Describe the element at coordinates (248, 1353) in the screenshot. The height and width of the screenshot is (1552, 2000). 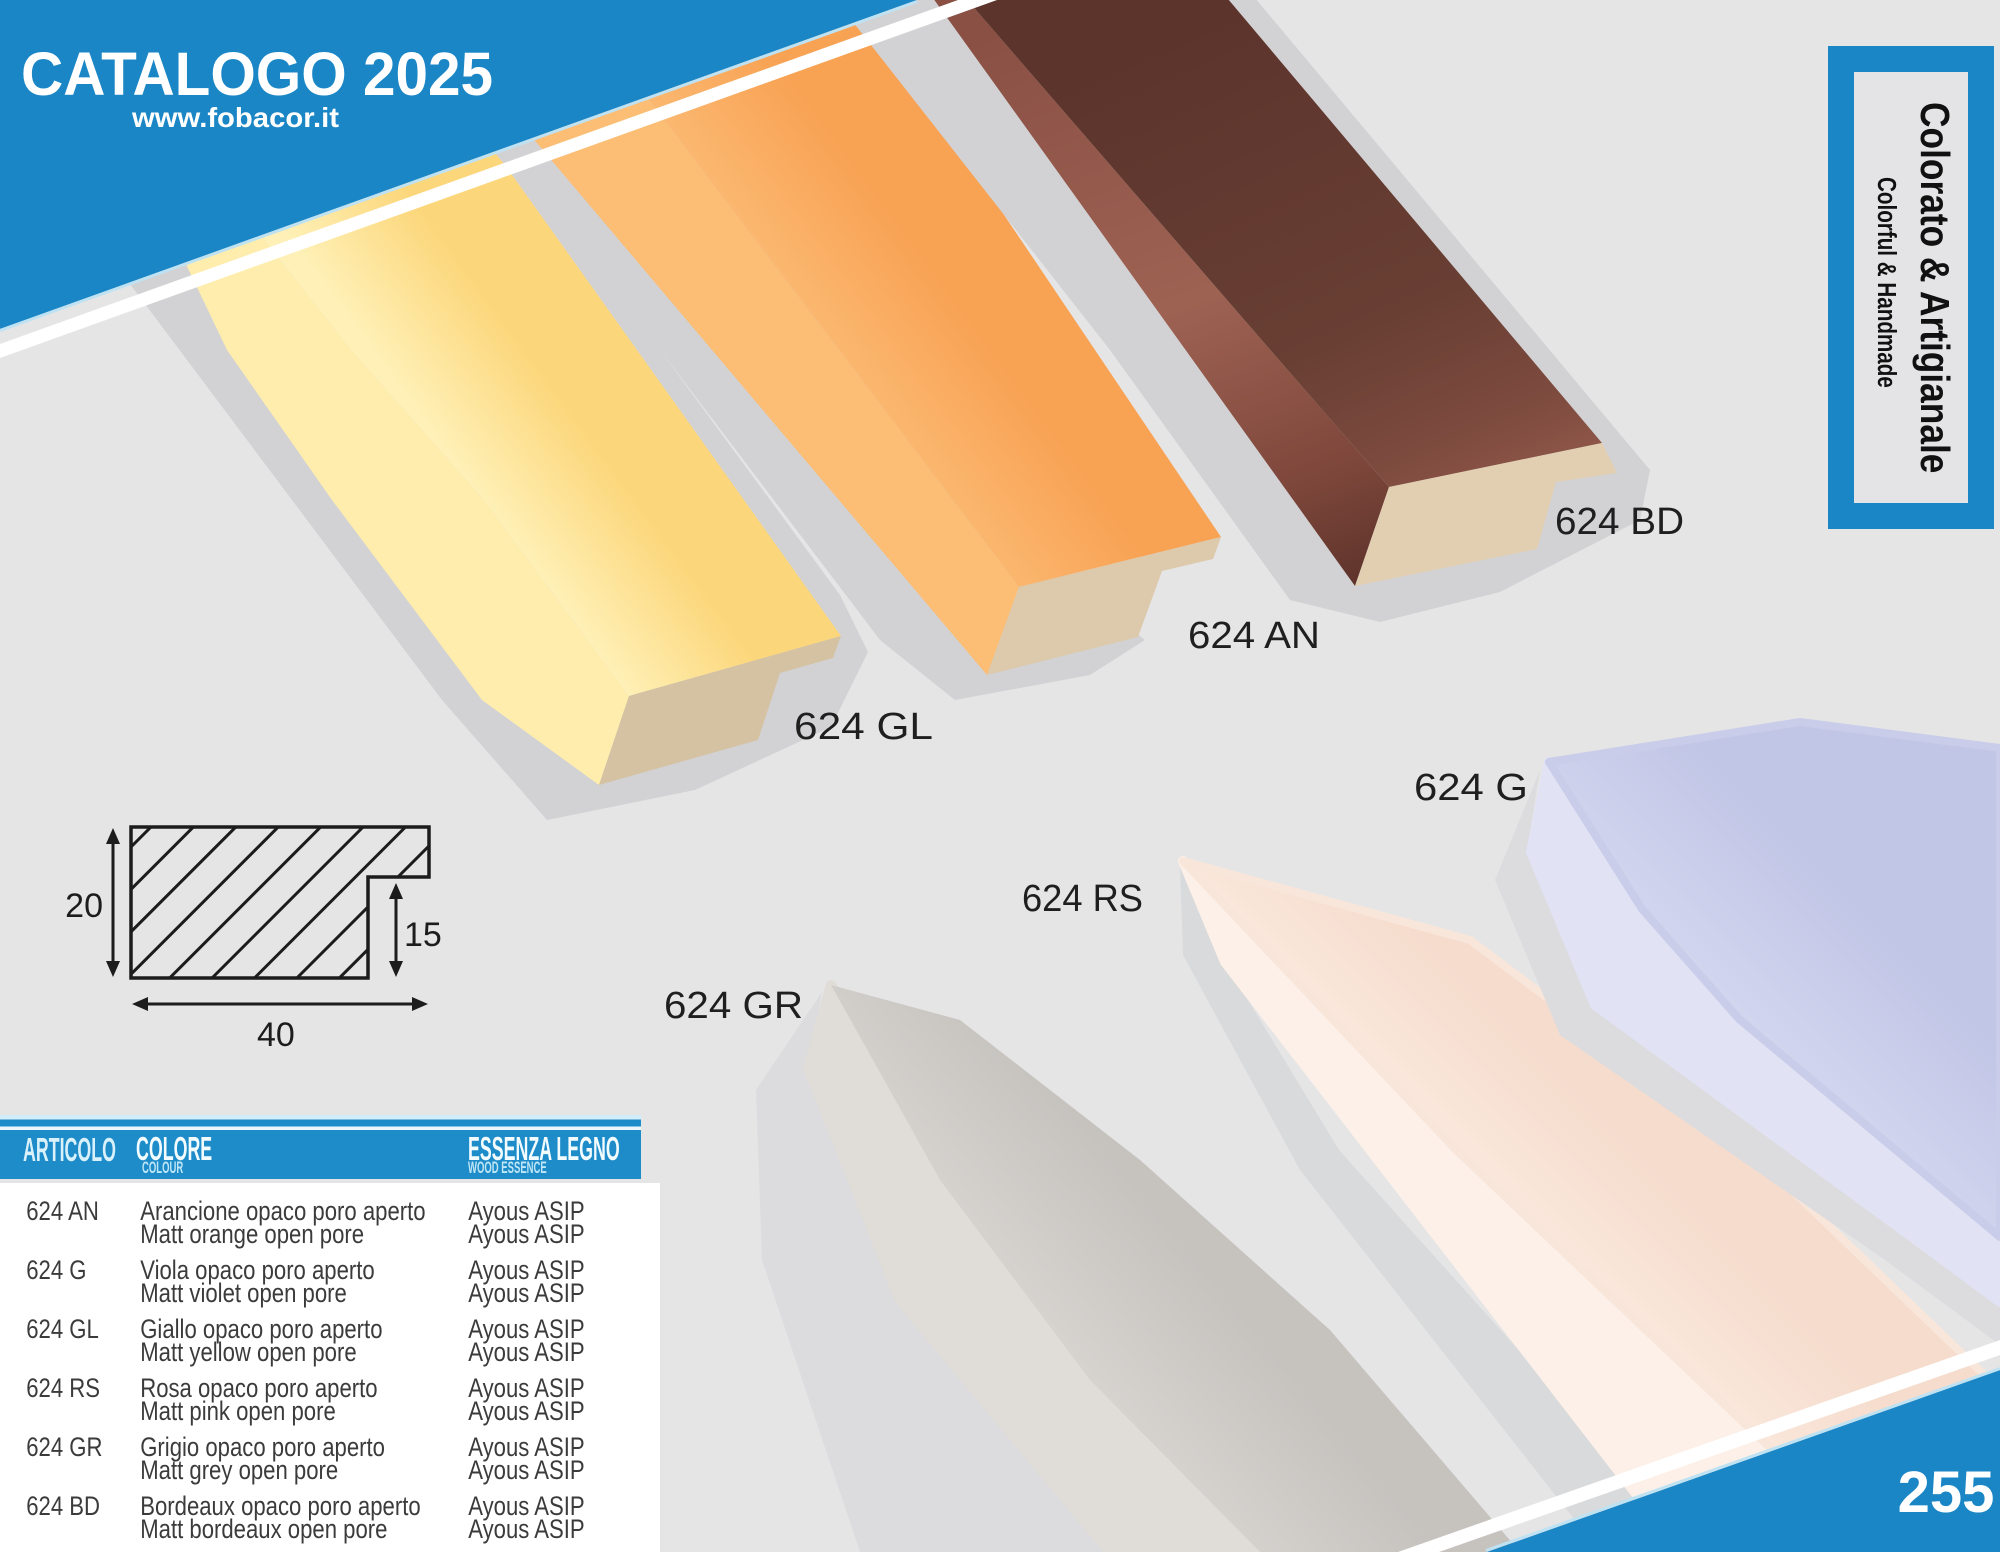
I see `svg-text: Matt yellow open pore` at that location.